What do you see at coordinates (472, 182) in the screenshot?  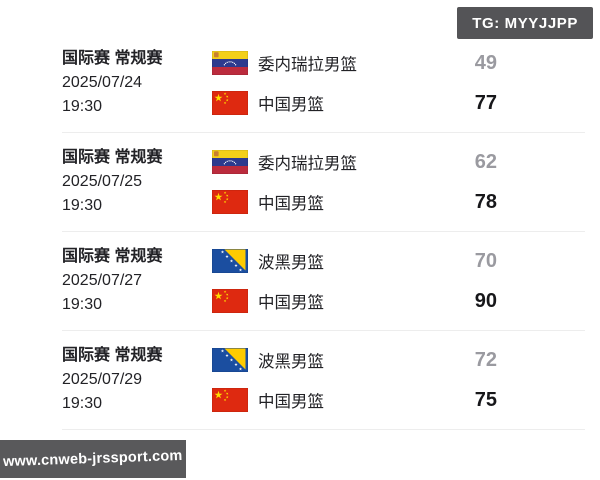 I see `scores-block: 62 78` at bounding box center [472, 182].